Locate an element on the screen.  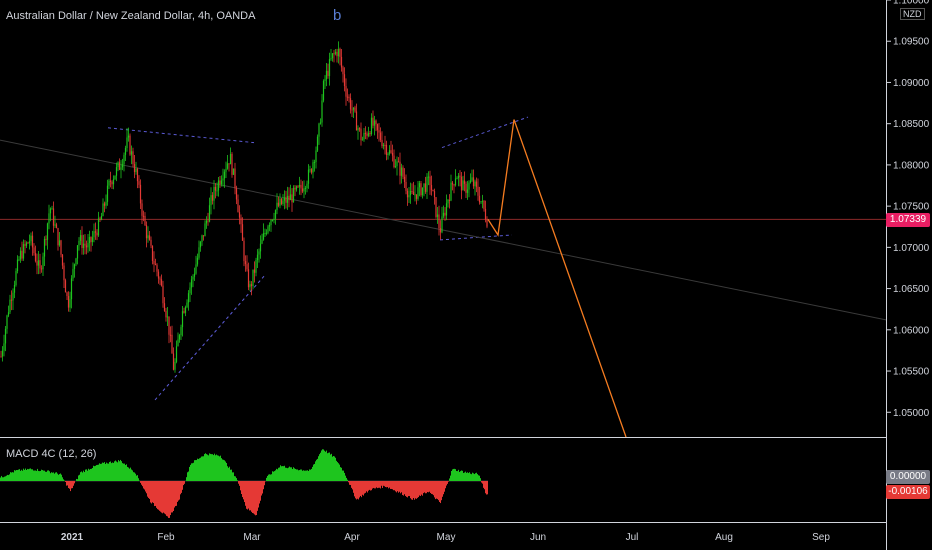
macd-zero-badge: 0.00000 is located at coordinates (908, 477).